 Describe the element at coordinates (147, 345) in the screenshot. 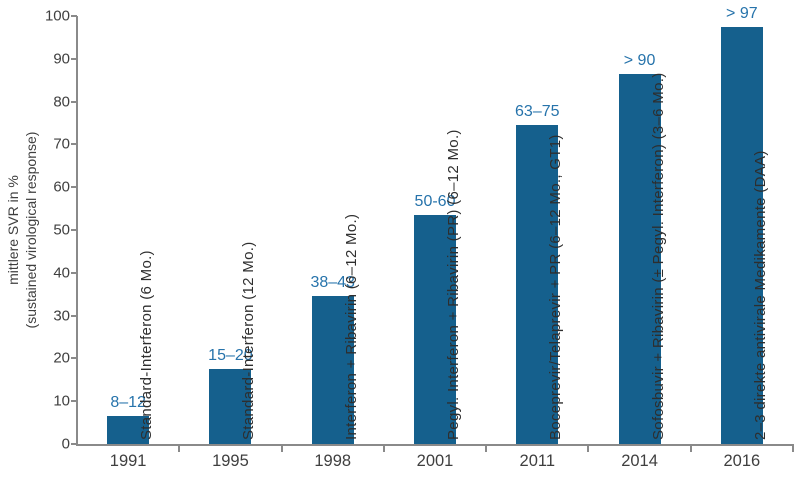

I see `bar-annotation: Standard-Interferon (6 Mo.)` at that location.